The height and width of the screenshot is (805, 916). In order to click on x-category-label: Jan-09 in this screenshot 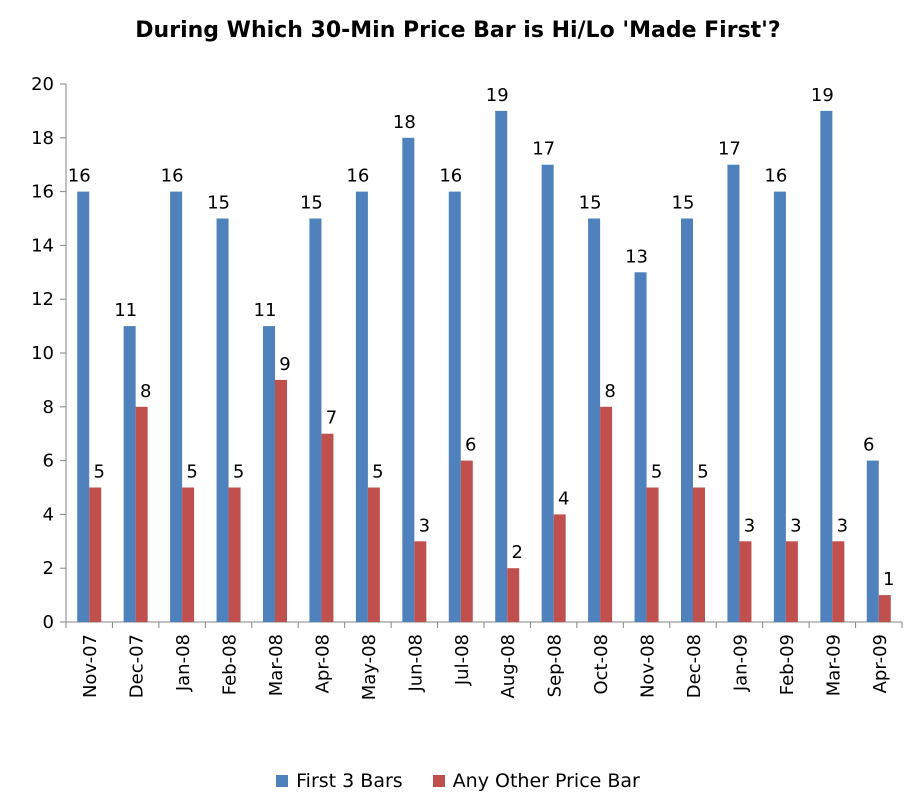, I will do `click(740, 663)`.